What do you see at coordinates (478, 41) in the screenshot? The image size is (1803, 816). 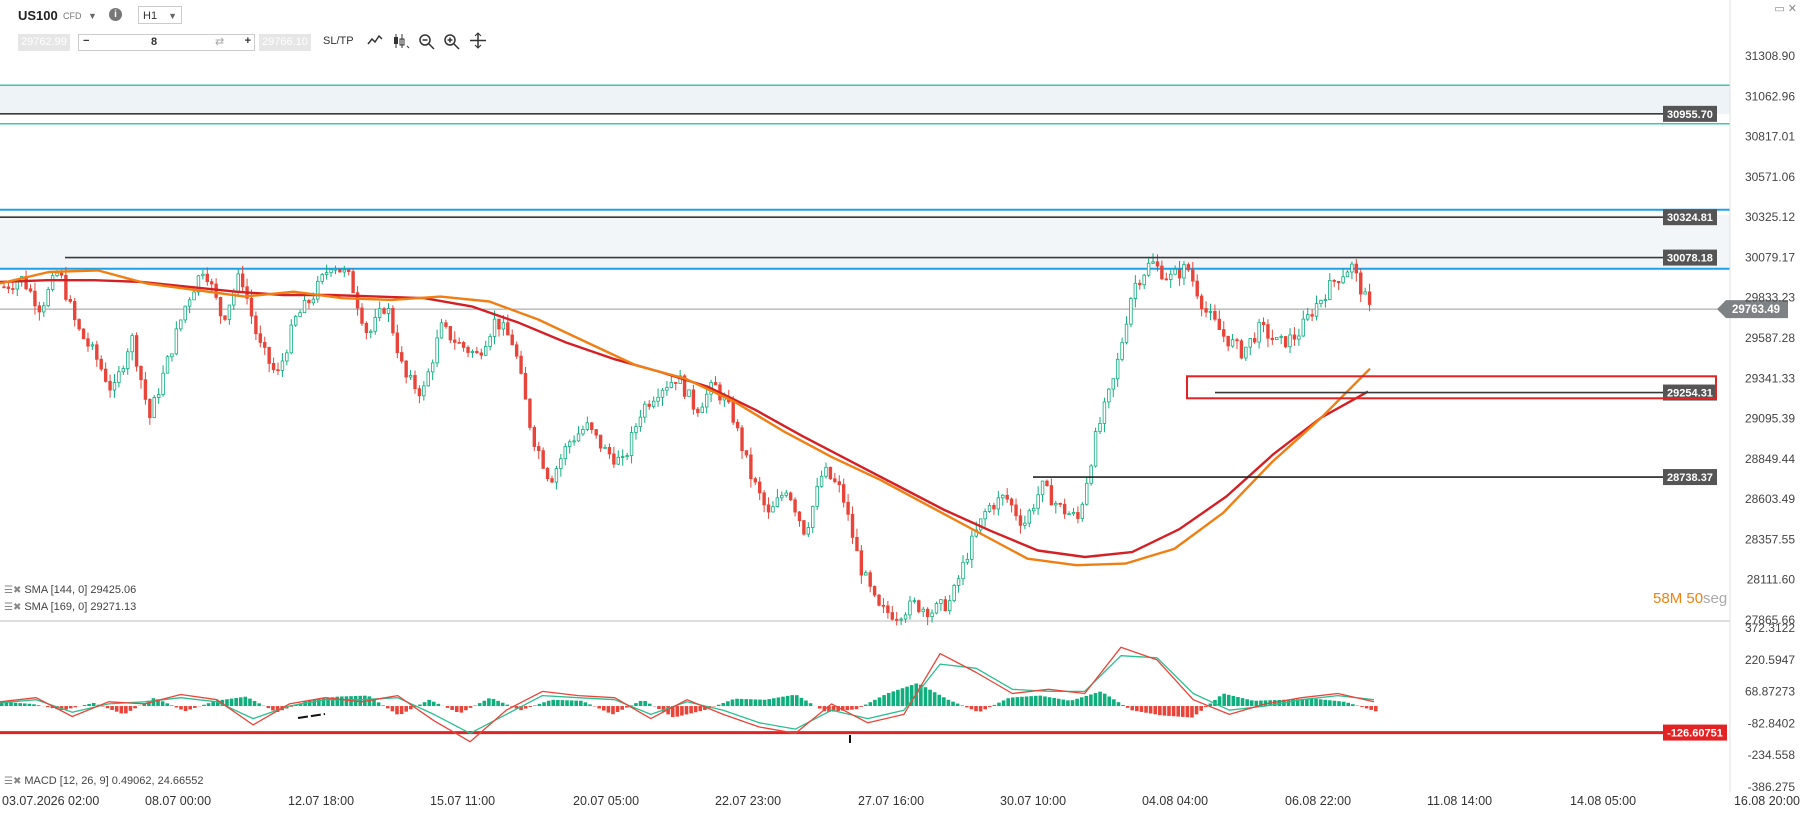 I see `crosshair-icon` at bounding box center [478, 41].